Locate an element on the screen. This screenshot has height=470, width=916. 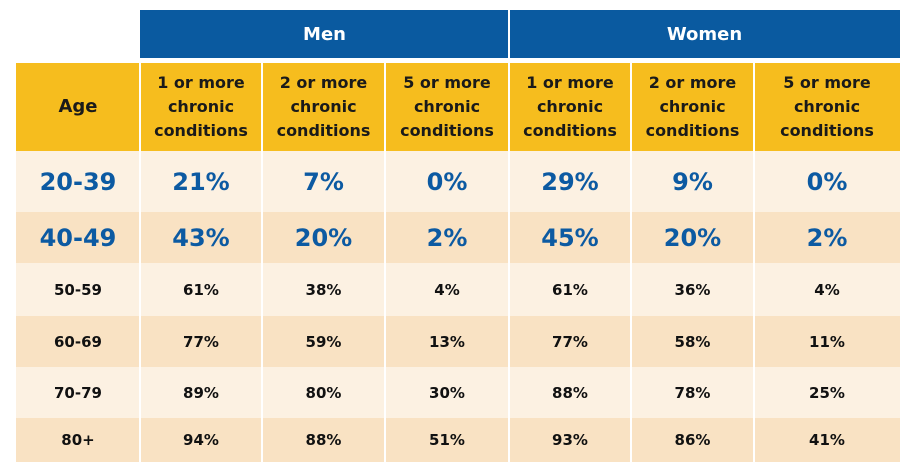
percentage-cell-text: 80% is located at coordinates (323, 392).